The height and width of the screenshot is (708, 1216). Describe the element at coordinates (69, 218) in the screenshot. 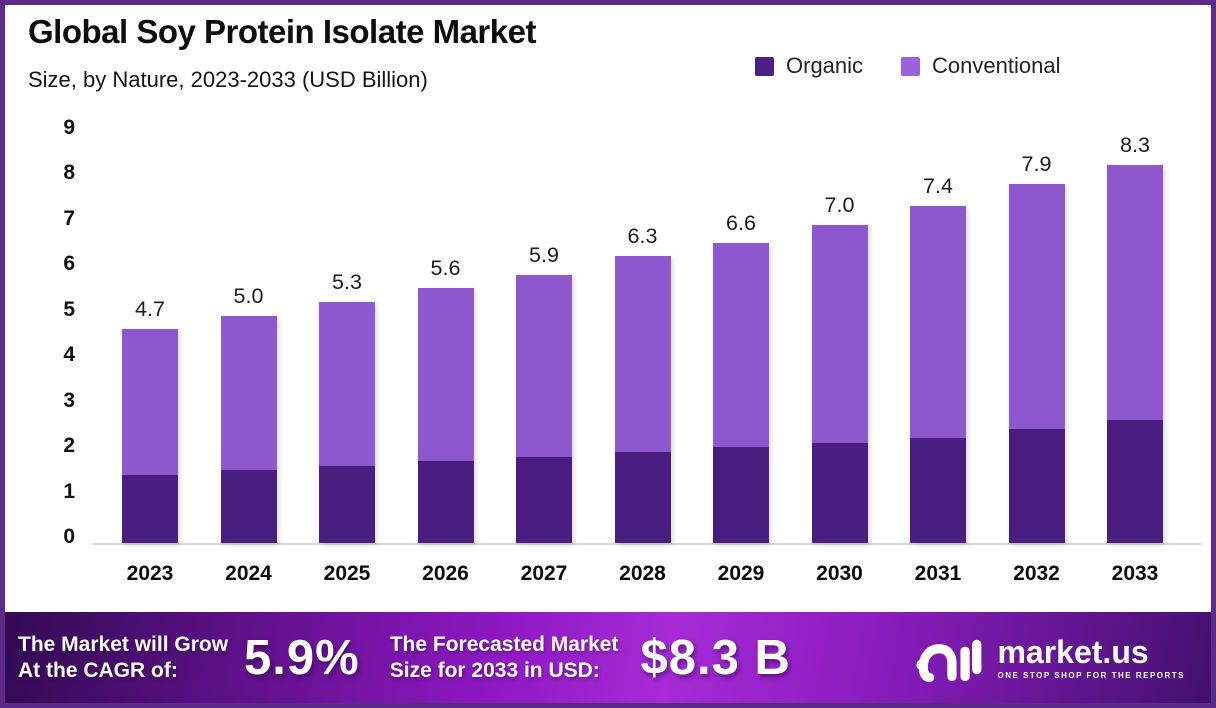

I see `y-axis-tick-7: 7` at that location.